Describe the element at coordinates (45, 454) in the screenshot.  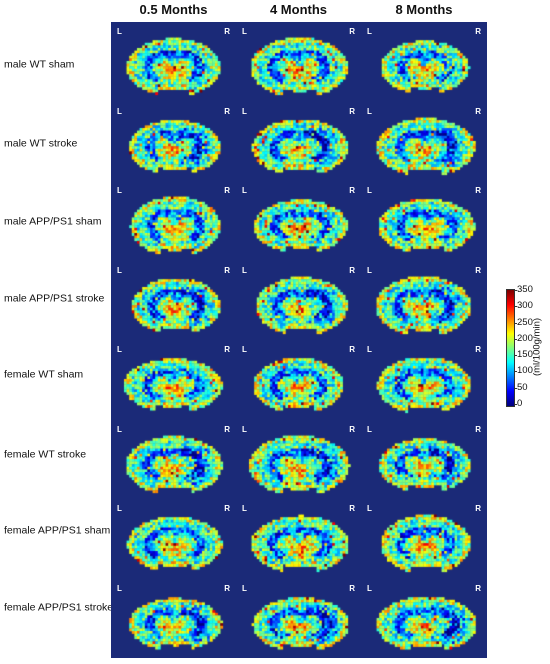
I see `row-label-5: female WT stroke` at that location.